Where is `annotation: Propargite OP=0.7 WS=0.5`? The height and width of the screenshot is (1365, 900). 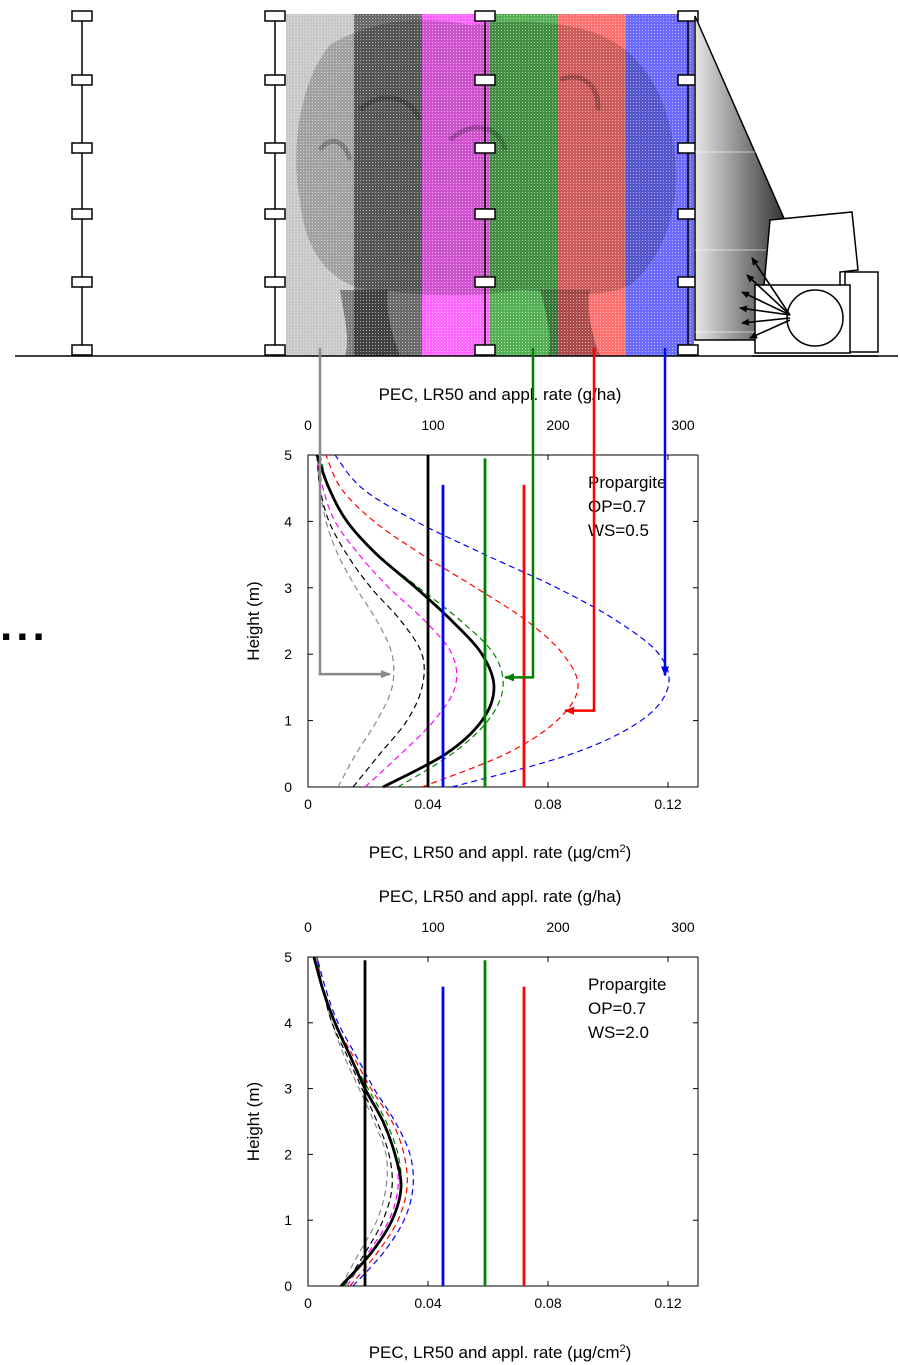 annotation: Propargite OP=0.7 WS=0.5 is located at coordinates (627, 506).